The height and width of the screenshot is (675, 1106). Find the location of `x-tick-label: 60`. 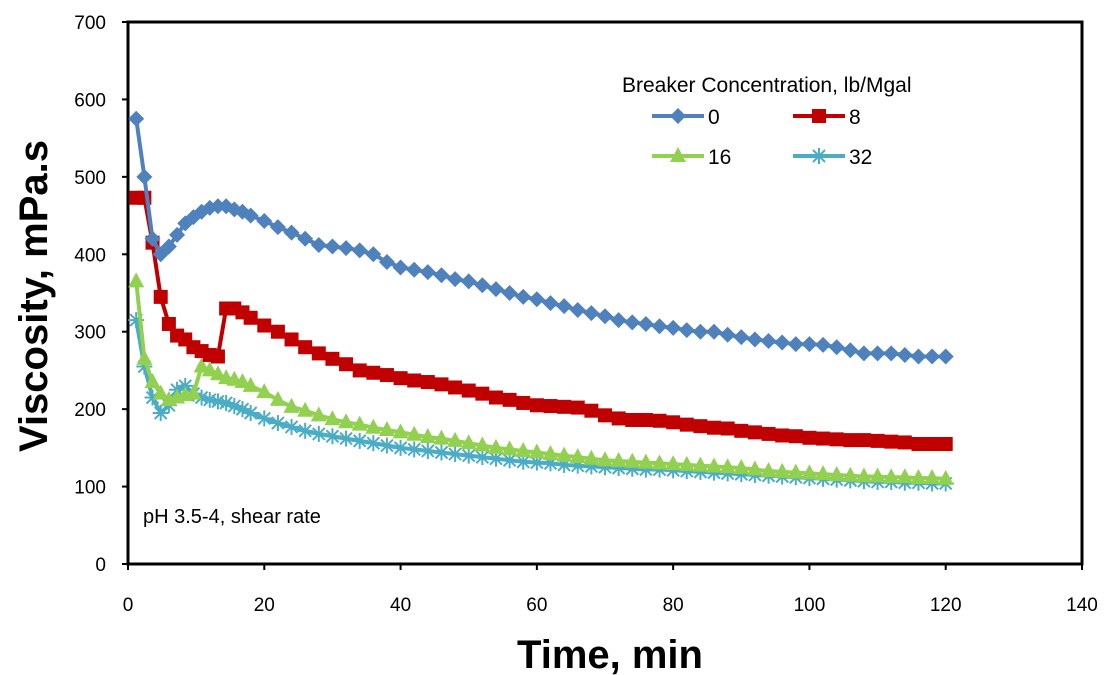

x-tick-label: 60 is located at coordinates (536, 605).